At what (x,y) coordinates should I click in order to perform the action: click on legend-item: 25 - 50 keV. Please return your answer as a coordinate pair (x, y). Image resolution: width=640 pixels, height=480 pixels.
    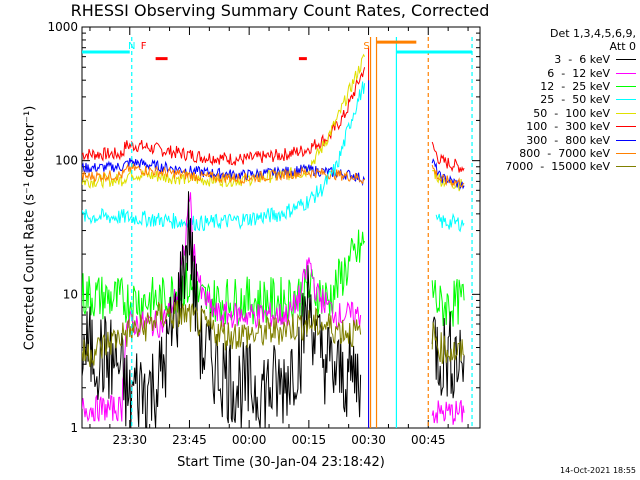
    Looking at the image, I should click on (561, 99).